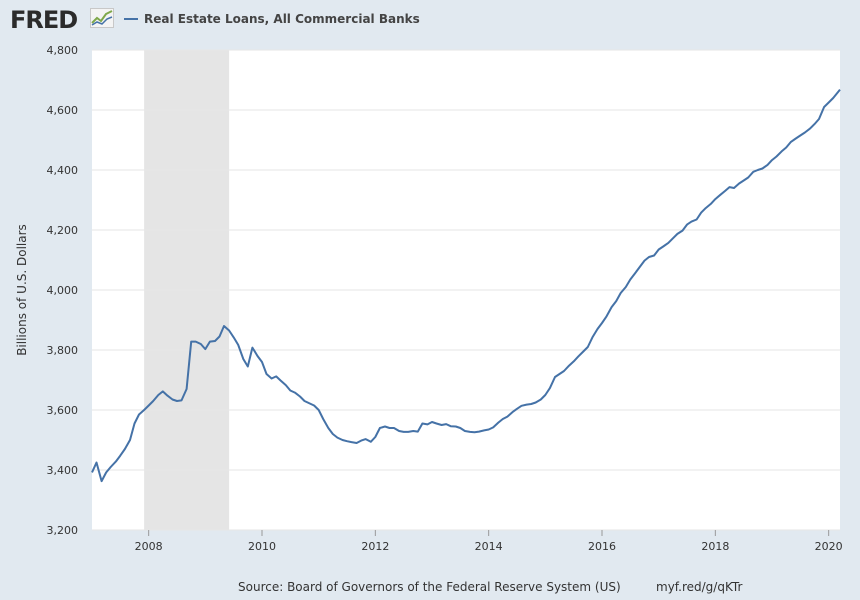 This screenshot has height=600, width=860. I want to click on y-tick-label: 4,000, so click(63, 290).